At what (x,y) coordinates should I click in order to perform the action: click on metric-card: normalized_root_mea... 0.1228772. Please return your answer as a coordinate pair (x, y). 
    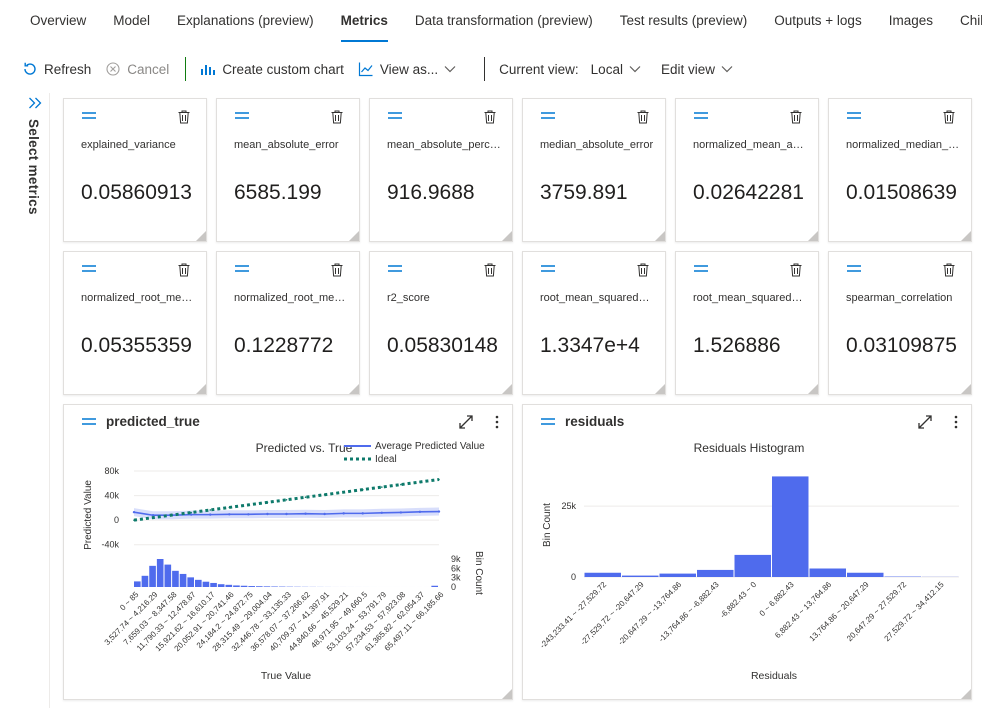
    Looking at the image, I should click on (288, 323).